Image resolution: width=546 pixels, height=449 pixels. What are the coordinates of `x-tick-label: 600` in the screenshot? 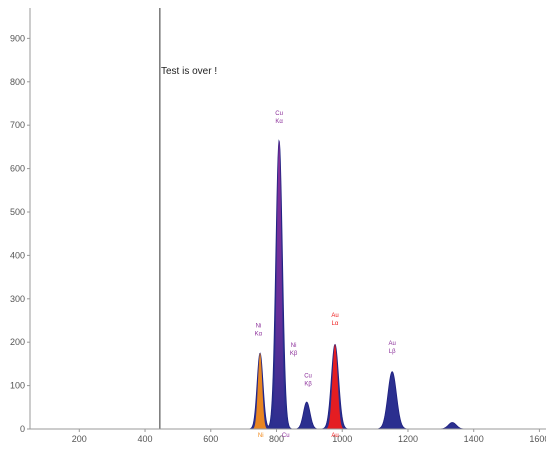 It's located at (210, 439).